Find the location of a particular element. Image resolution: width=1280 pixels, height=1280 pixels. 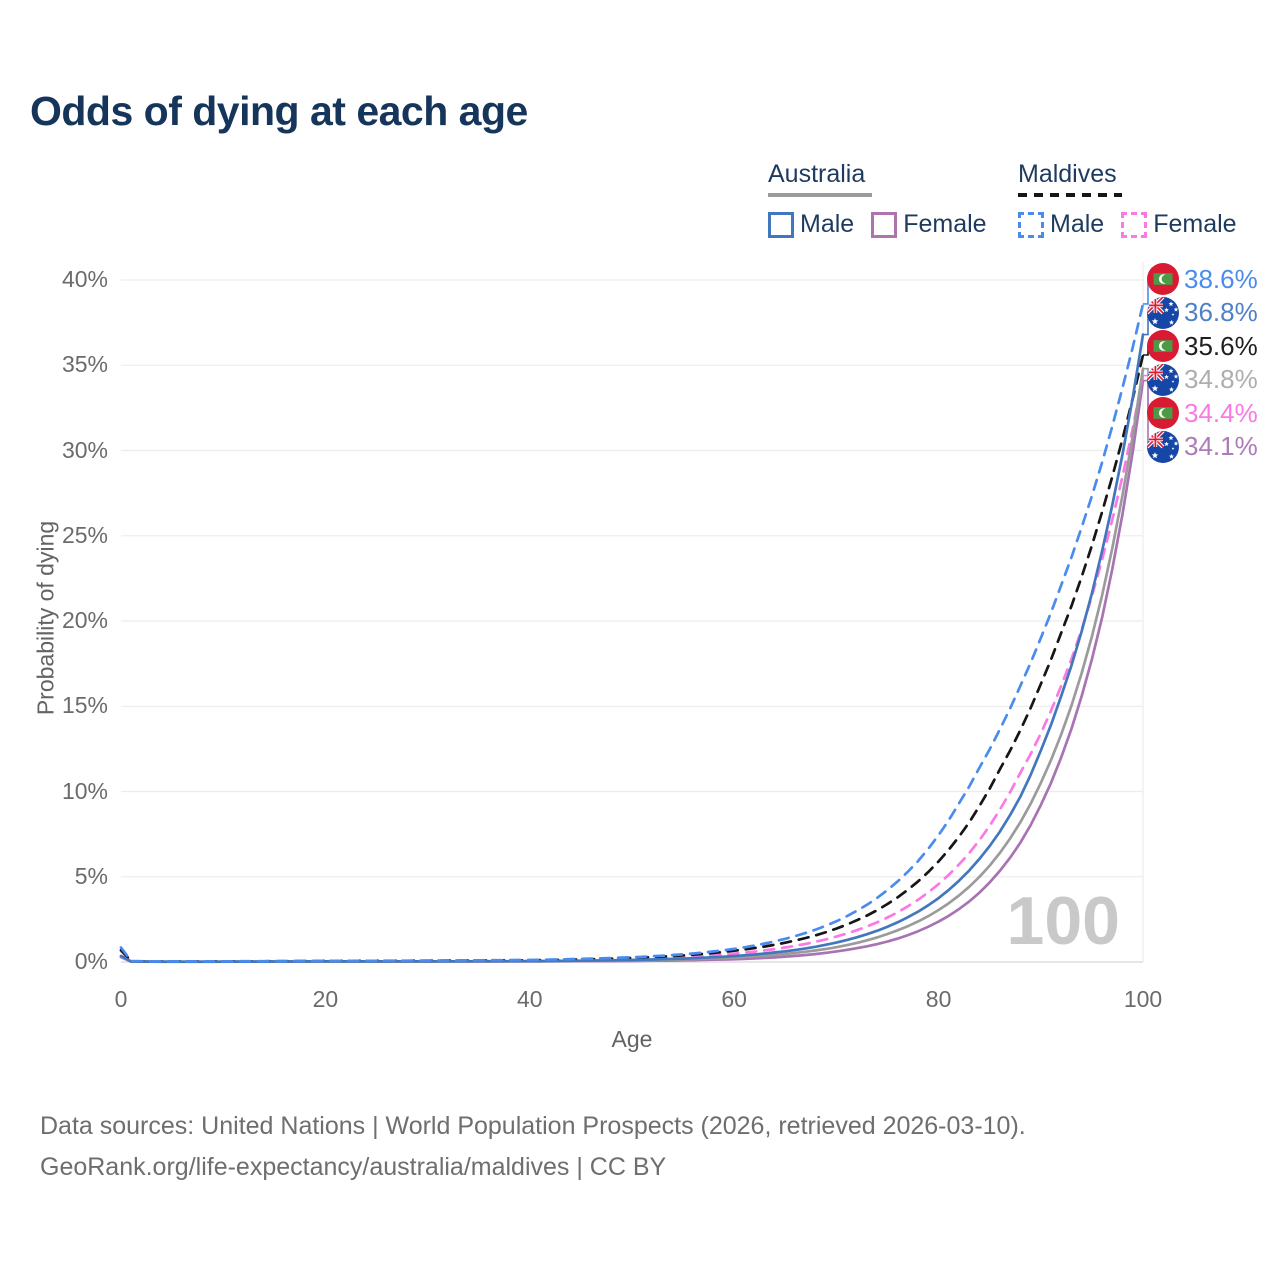

x-tick-0: 0 is located at coordinates (121, 999).